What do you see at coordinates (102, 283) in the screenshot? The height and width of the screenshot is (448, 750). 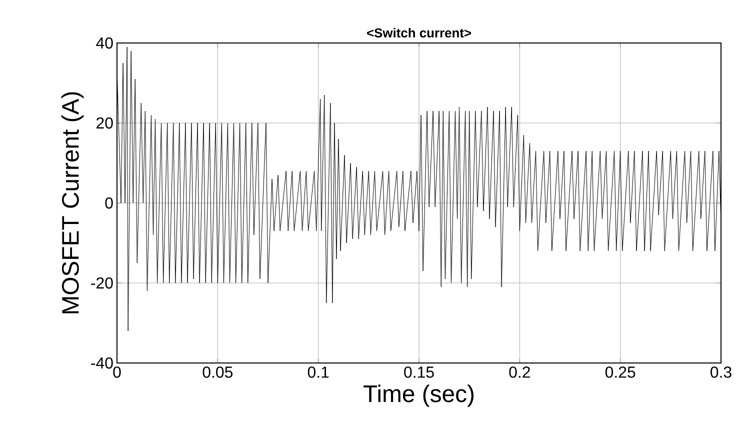 I see `y-tick-label: -20` at bounding box center [102, 283].